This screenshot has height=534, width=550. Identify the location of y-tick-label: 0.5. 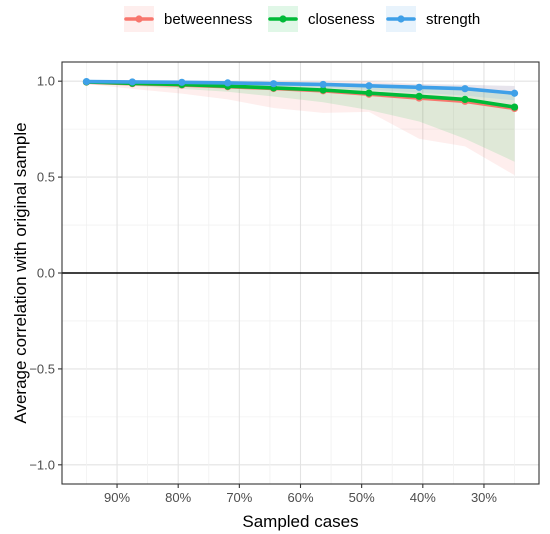
(46, 177).